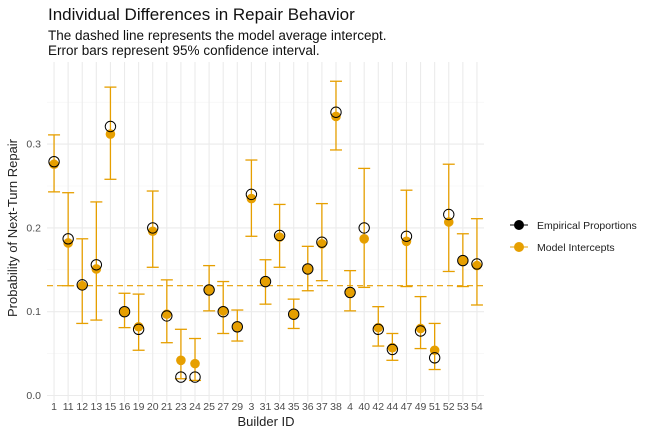 The image size is (664, 436). What do you see at coordinates (308, 407) in the screenshot?
I see `x-tick-label: 36` at bounding box center [308, 407].